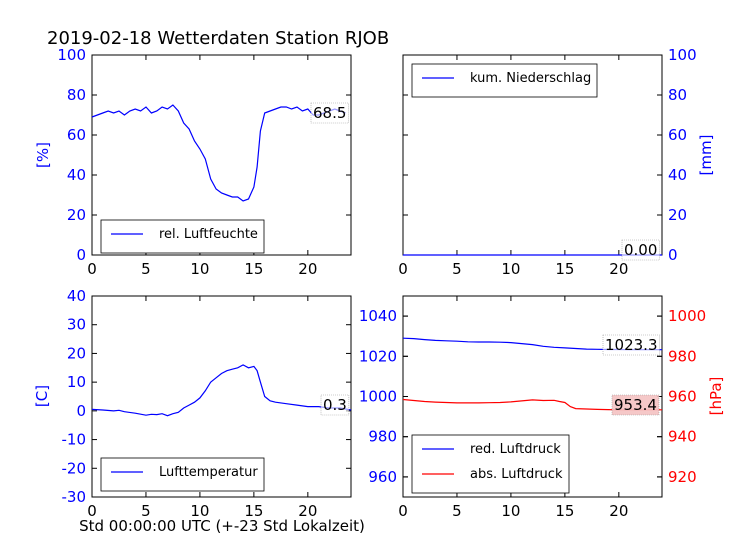  I want to click on temperature-panel-frame, so click(221, 396).